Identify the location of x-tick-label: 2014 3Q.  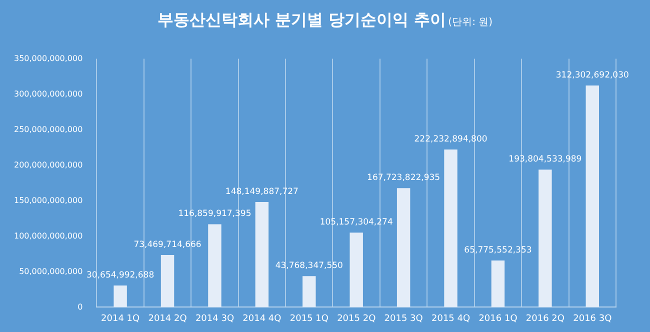
(214, 319).